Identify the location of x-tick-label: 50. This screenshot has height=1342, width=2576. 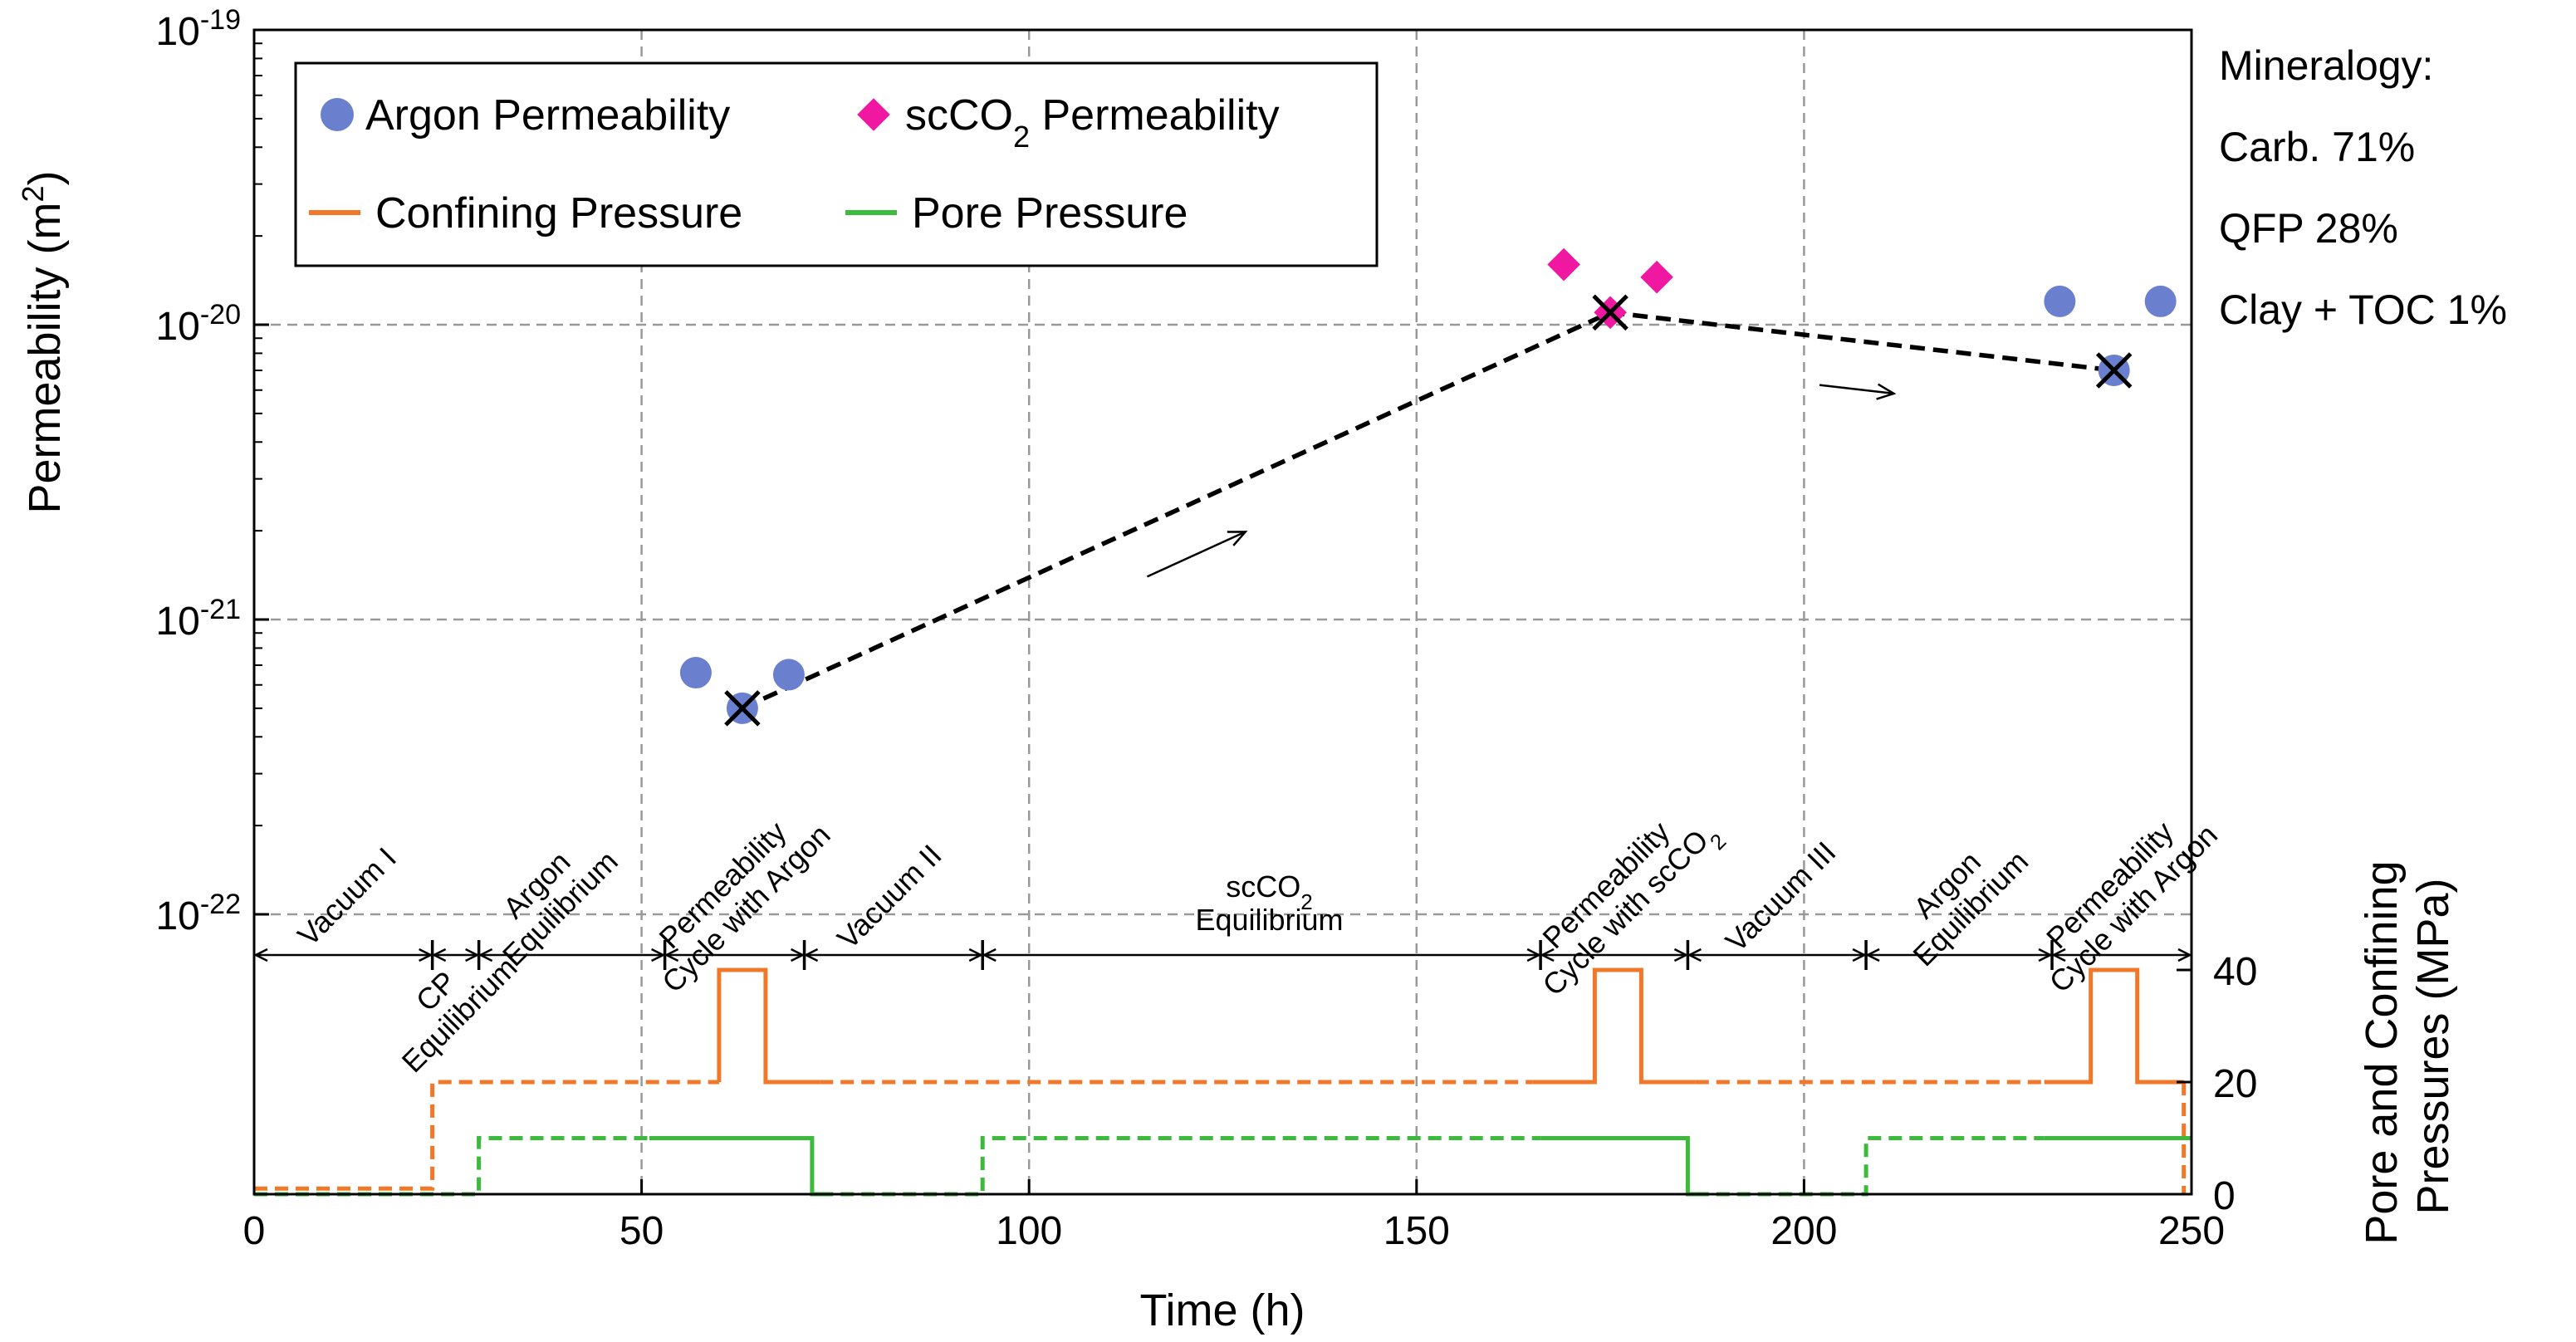
(642, 1231).